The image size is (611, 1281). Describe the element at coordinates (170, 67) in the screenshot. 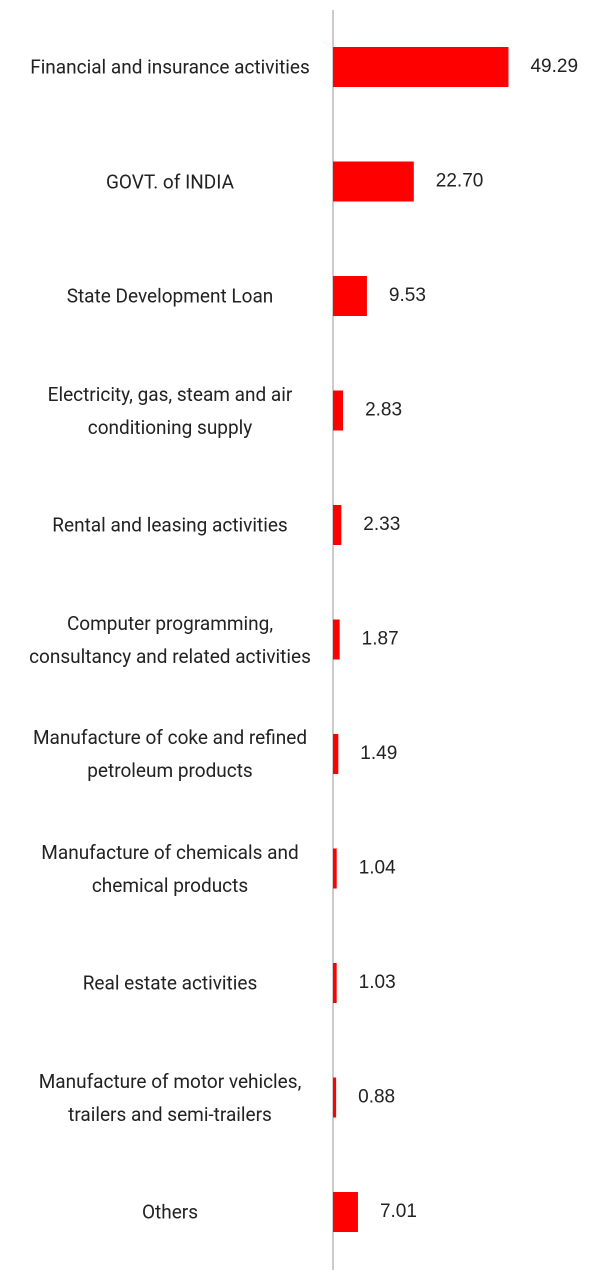

I see `category-label: Financial and insurance activities` at that location.